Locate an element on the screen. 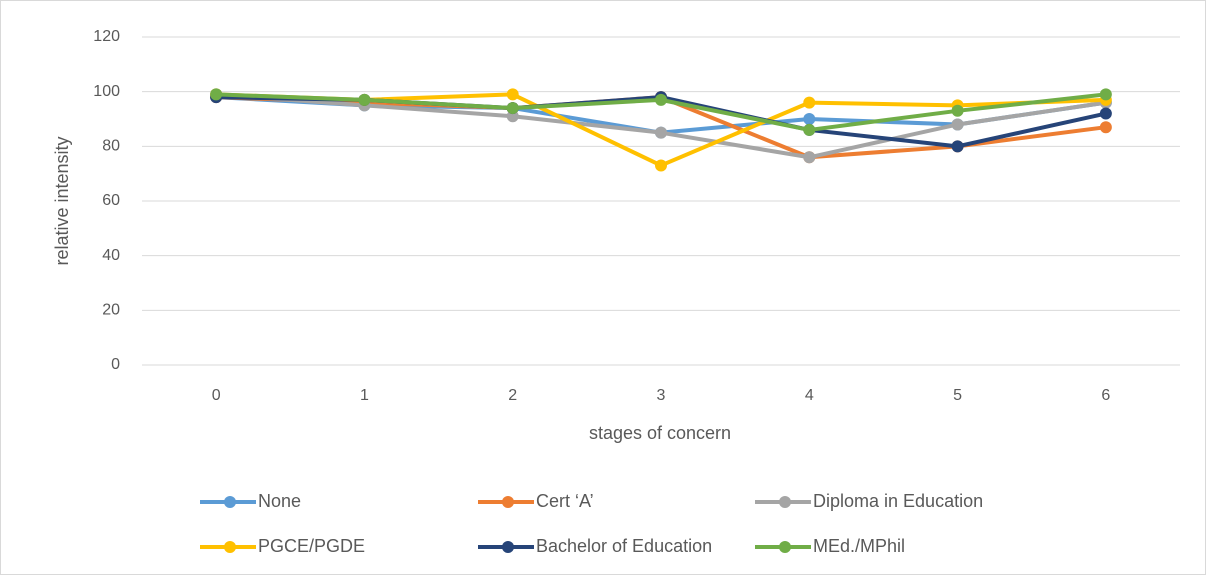 The image size is (1206, 575). y-tick-label: 40 is located at coordinates (111, 255).